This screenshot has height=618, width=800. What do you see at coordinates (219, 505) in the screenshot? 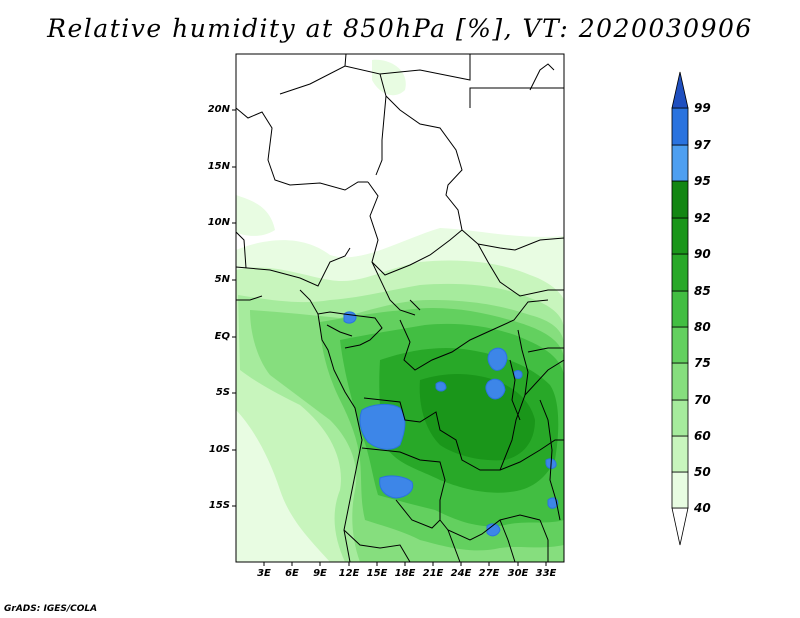
I see `lat-label-15s: 15S` at bounding box center [219, 505].